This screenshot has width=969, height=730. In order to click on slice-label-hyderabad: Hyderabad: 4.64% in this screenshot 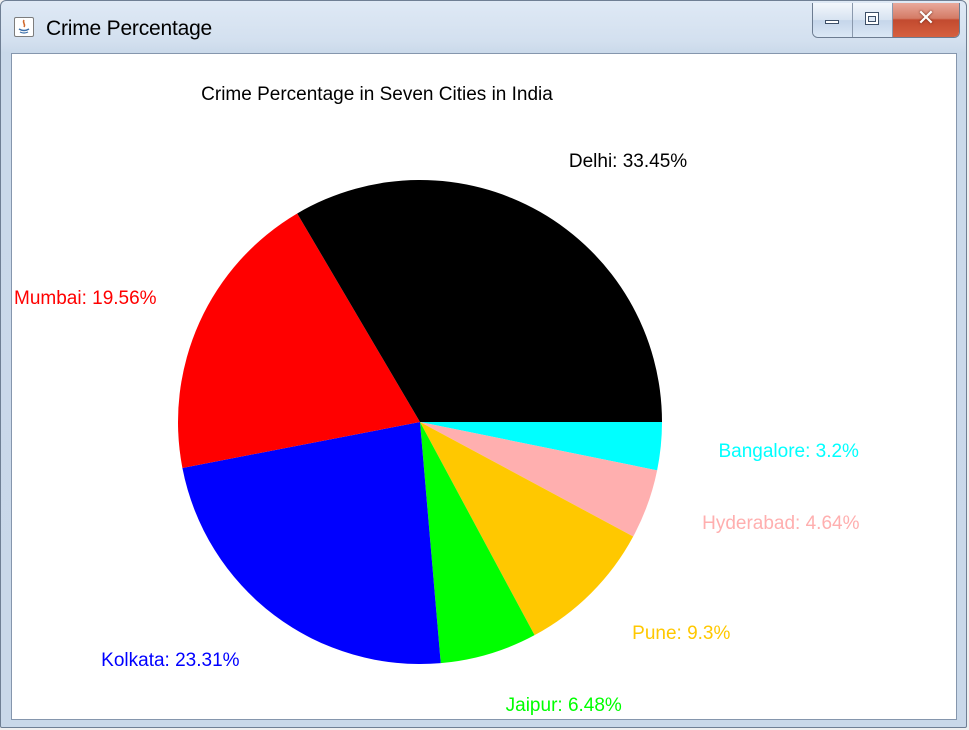, I will do `click(781, 524)`.